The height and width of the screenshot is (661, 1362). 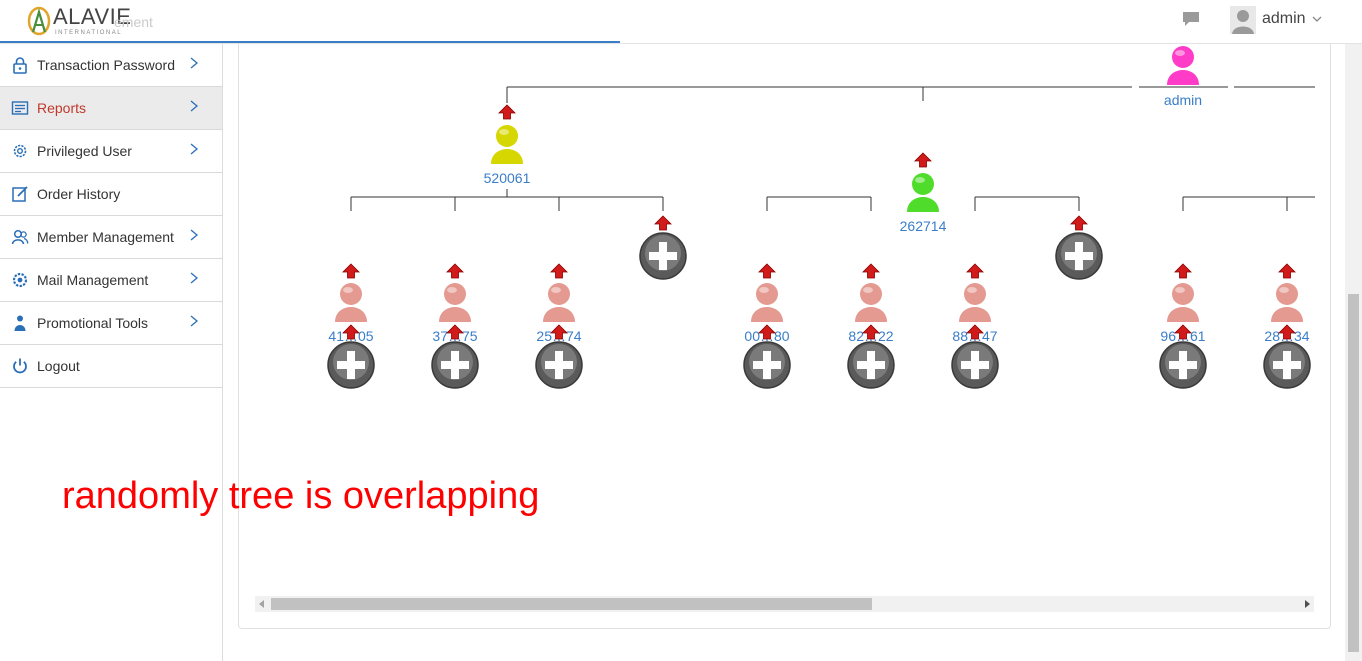 What do you see at coordinates (93, 280) in the screenshot?
I see `sidebar-item-label: Mail Management` at bounding box center [93, 280].